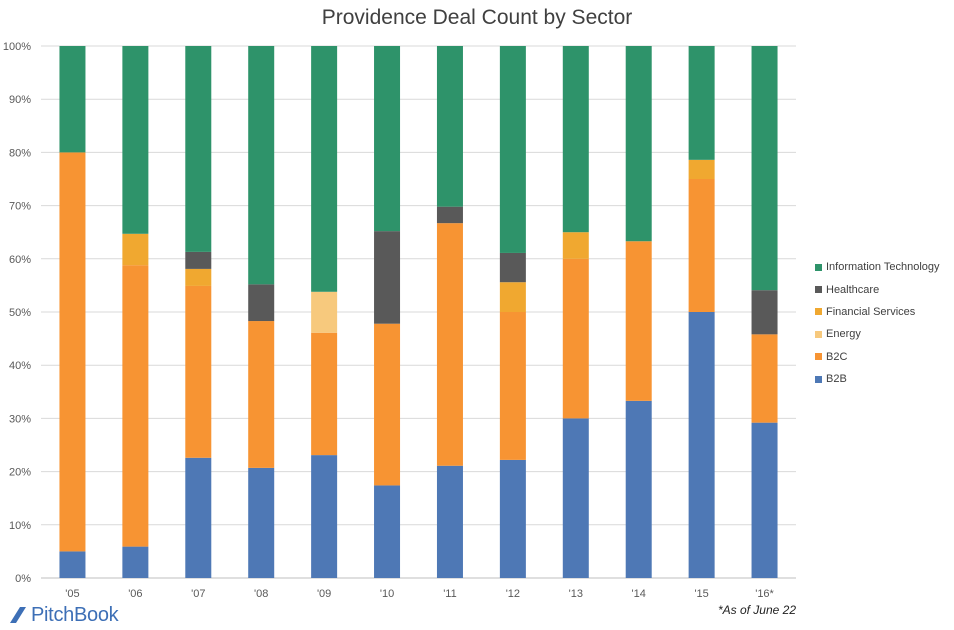  Describe the element at coordinates (853, 289) in the screenshot. I see `legend-label: Healthcare` at that location.